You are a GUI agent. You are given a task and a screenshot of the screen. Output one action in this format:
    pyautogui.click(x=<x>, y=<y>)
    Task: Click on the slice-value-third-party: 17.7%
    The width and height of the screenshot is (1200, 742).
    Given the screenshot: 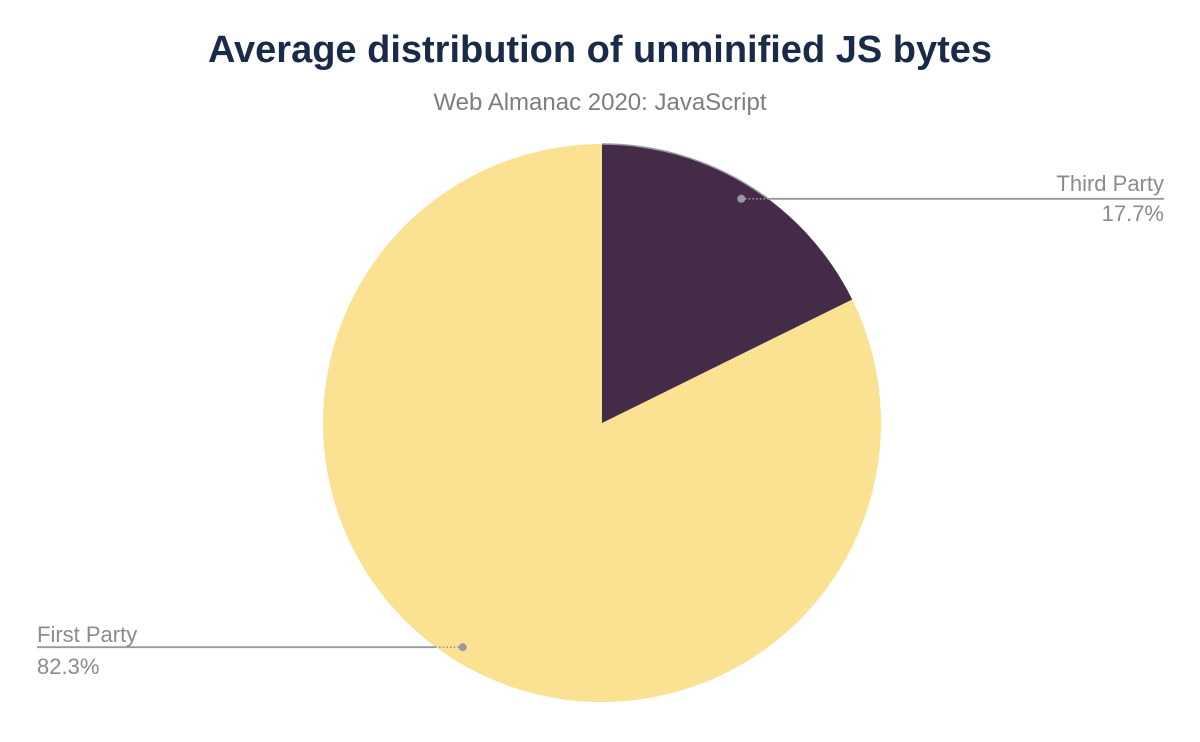 What is the action you would take?
    pyautogui.click(x=1132, y=213)
    